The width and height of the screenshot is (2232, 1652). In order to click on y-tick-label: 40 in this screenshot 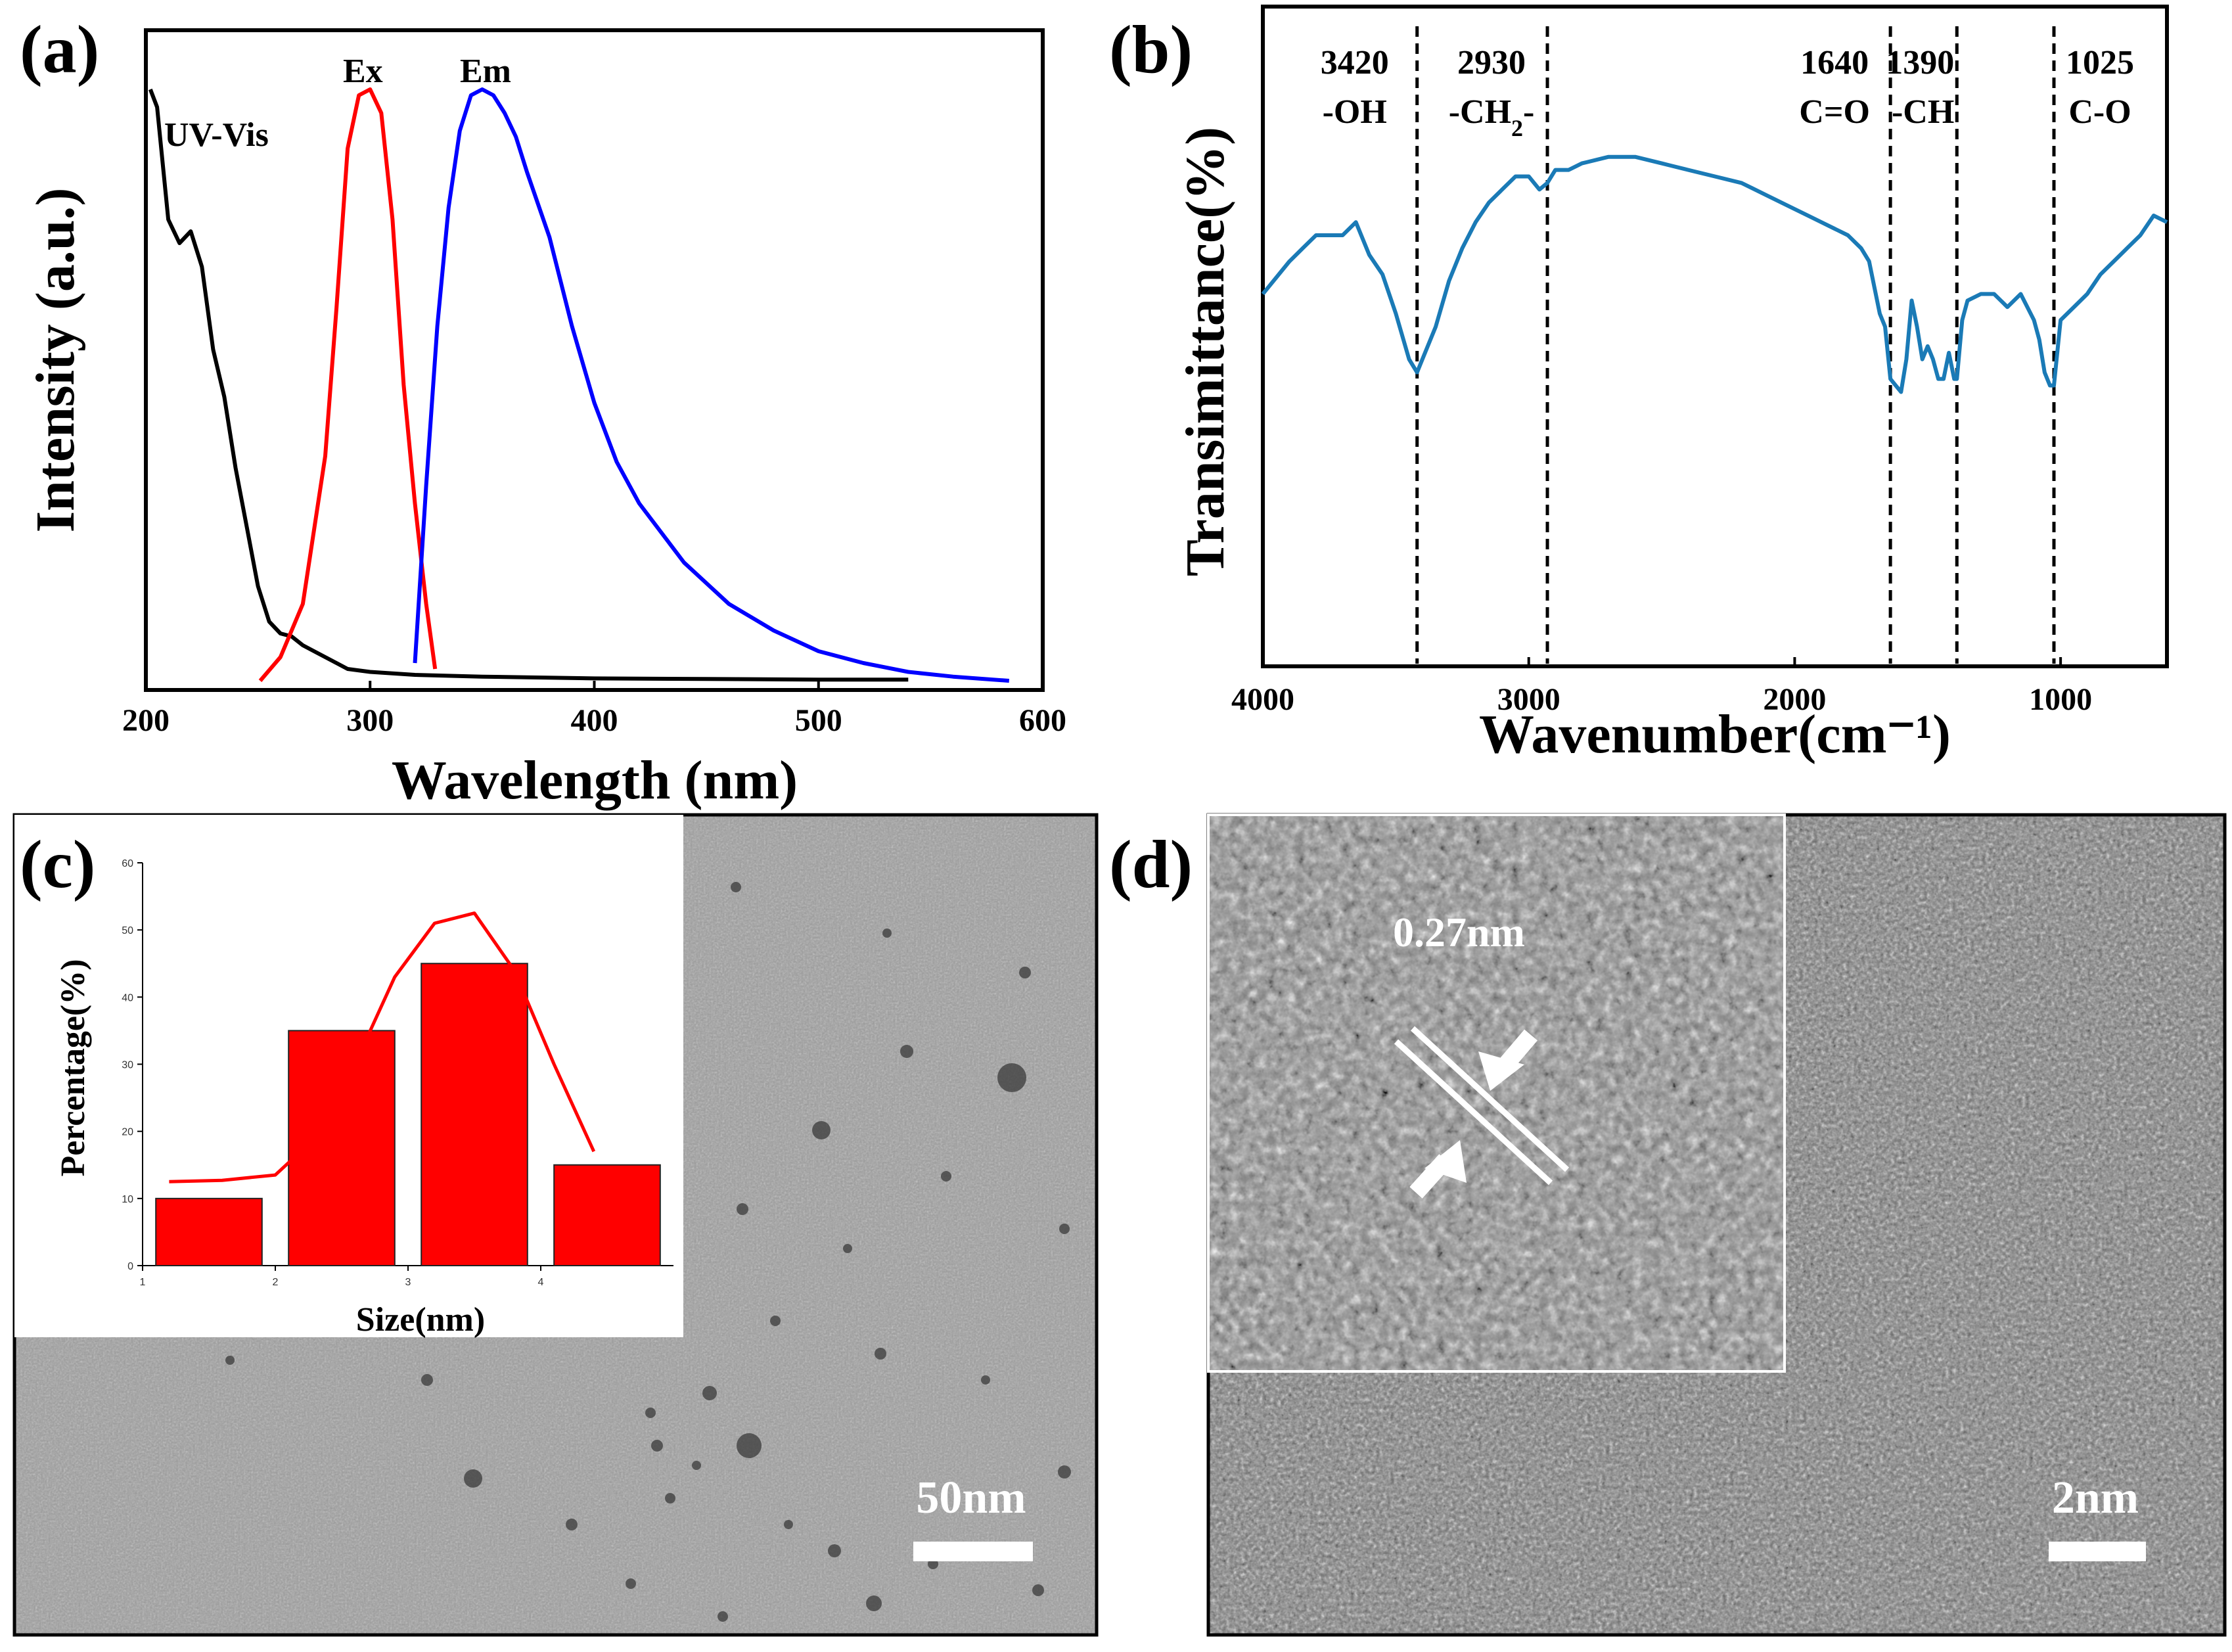, I will do `click(127, 997)`.